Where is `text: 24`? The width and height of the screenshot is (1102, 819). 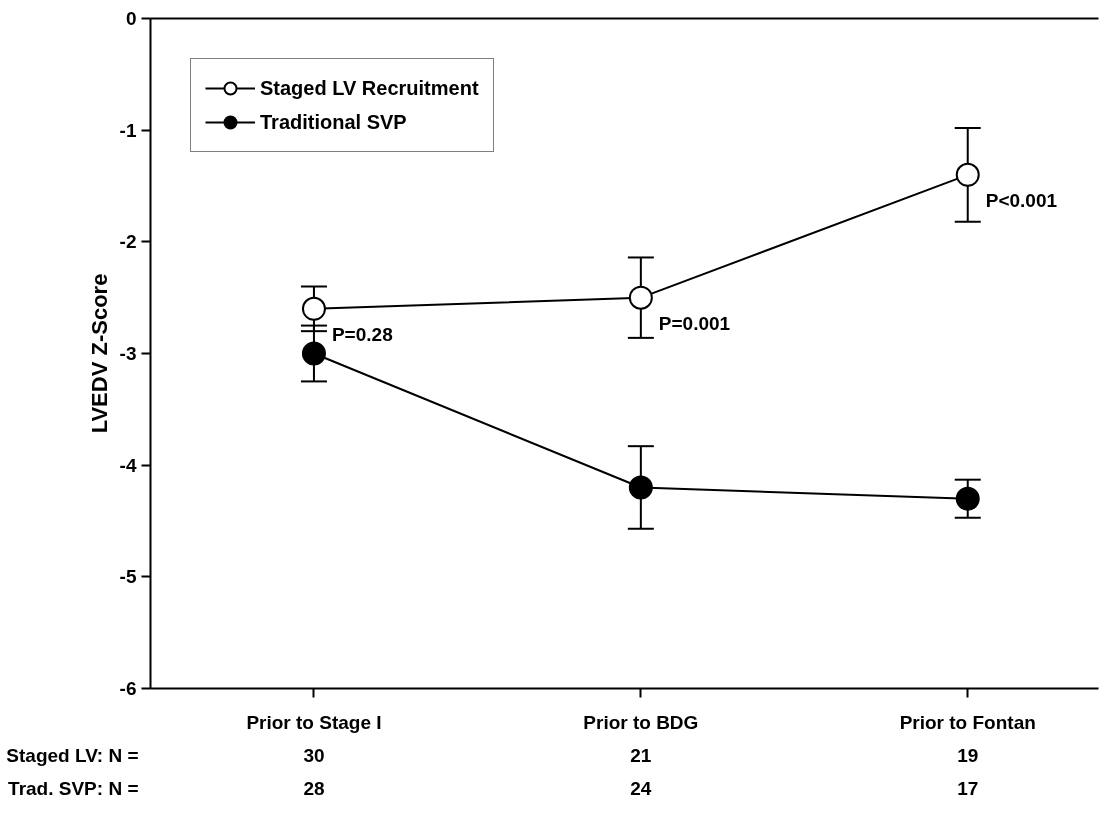 text: 24 is located at coordinates (641, 788).